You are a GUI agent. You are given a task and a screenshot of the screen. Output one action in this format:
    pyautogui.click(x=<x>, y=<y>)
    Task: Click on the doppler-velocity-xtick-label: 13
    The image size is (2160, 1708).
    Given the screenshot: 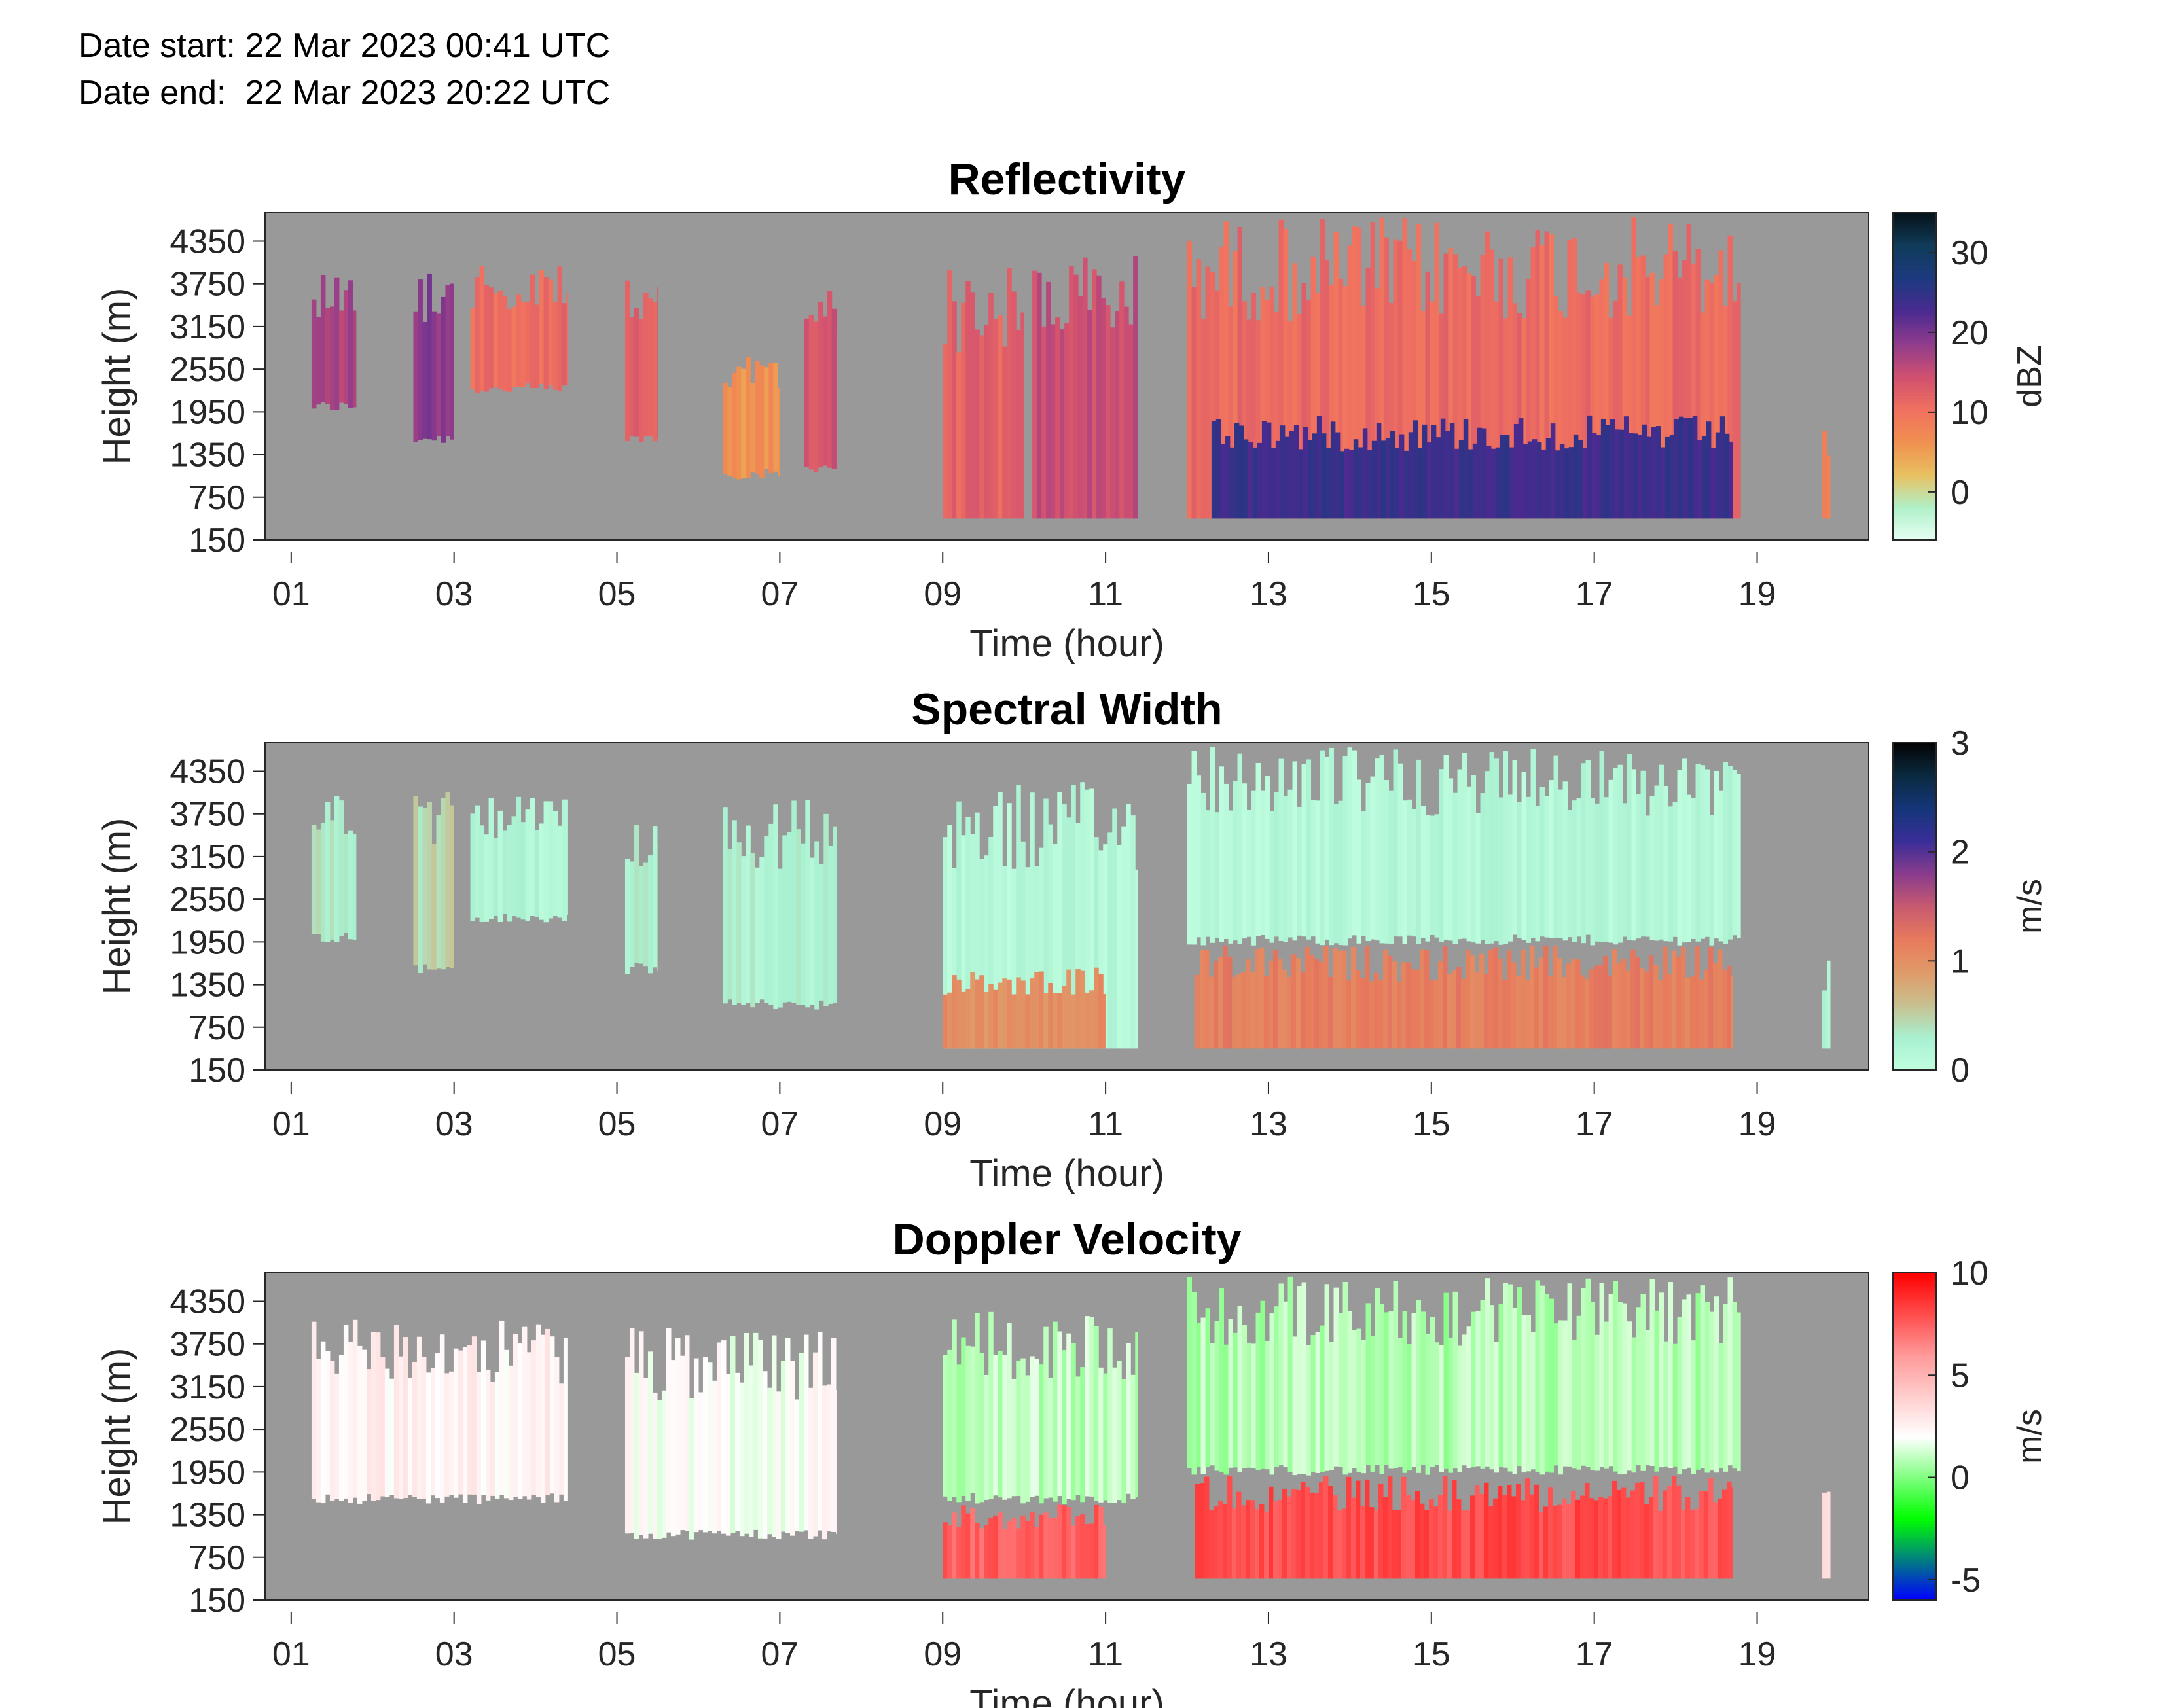 What is the action you would take?
    pyautogui.click(x=1268, y=1654)
    